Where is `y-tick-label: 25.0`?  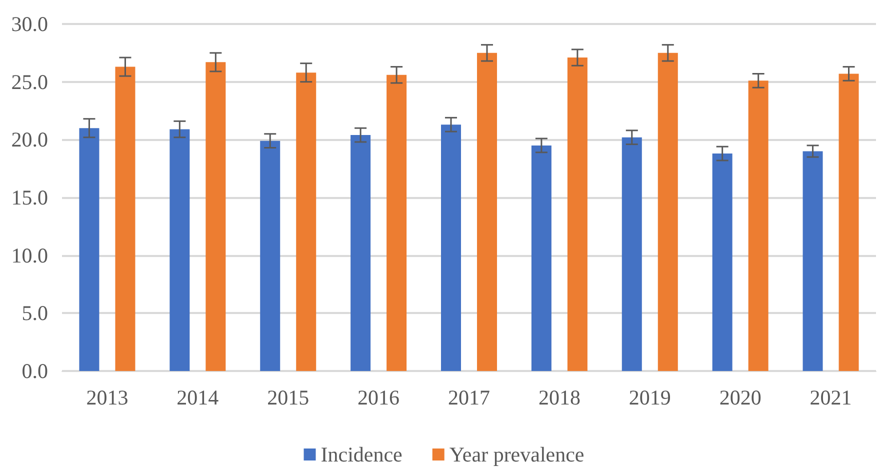 y-tick-label: 25.0 is located at coordinates (29, 82).